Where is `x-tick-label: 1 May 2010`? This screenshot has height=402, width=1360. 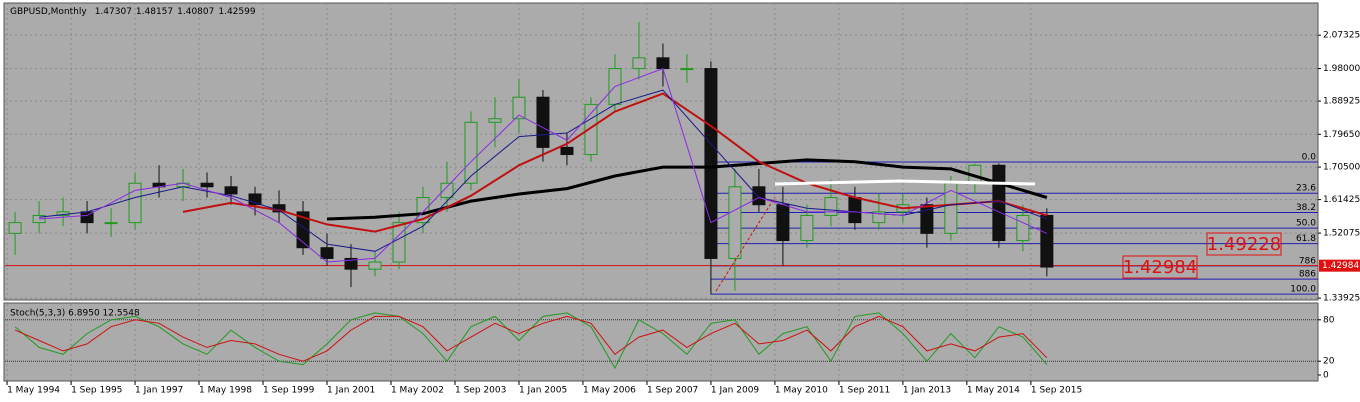
x-tick-label: 1 May 2010 is located at coordinates (801, 391).